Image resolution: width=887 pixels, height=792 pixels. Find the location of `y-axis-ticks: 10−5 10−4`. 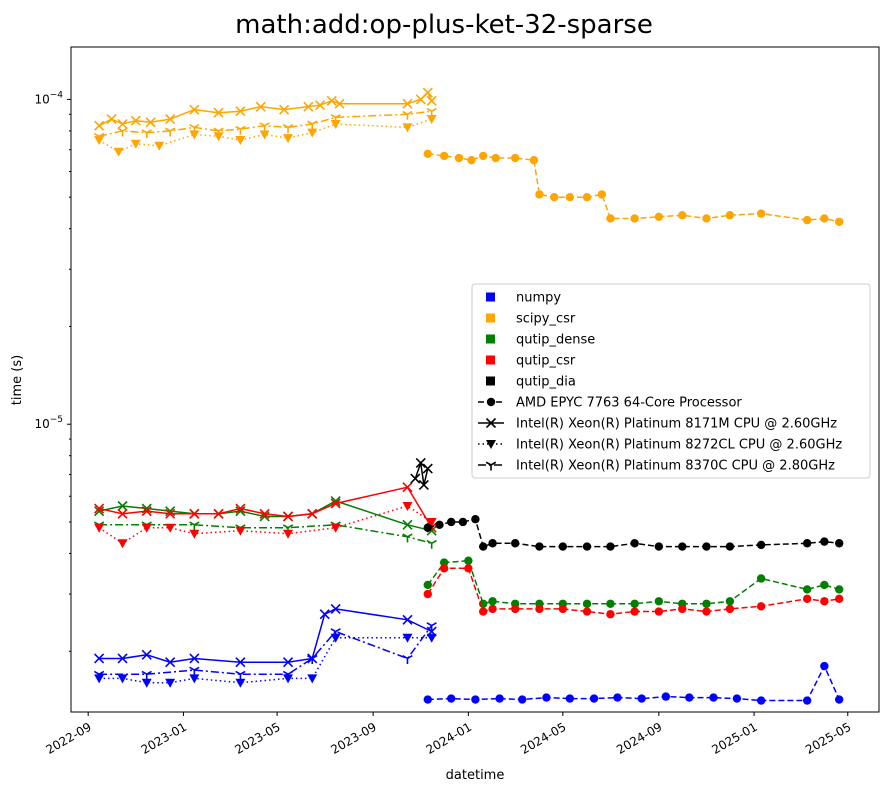

y-axis-ticks: 10−5 10−4 is located at coordinates (52, 371).